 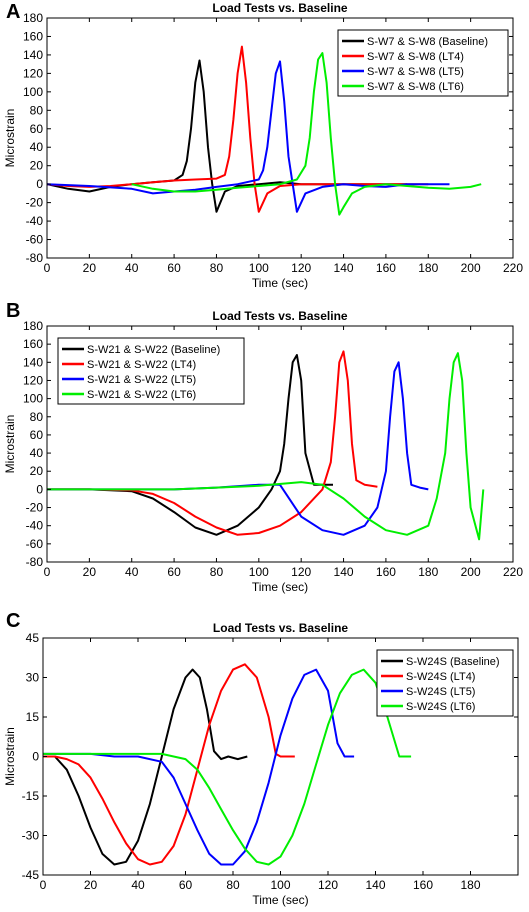 I want to click on legend-entry: S-W7 & S-W8 (Baseline), so click(x=427, y=42).